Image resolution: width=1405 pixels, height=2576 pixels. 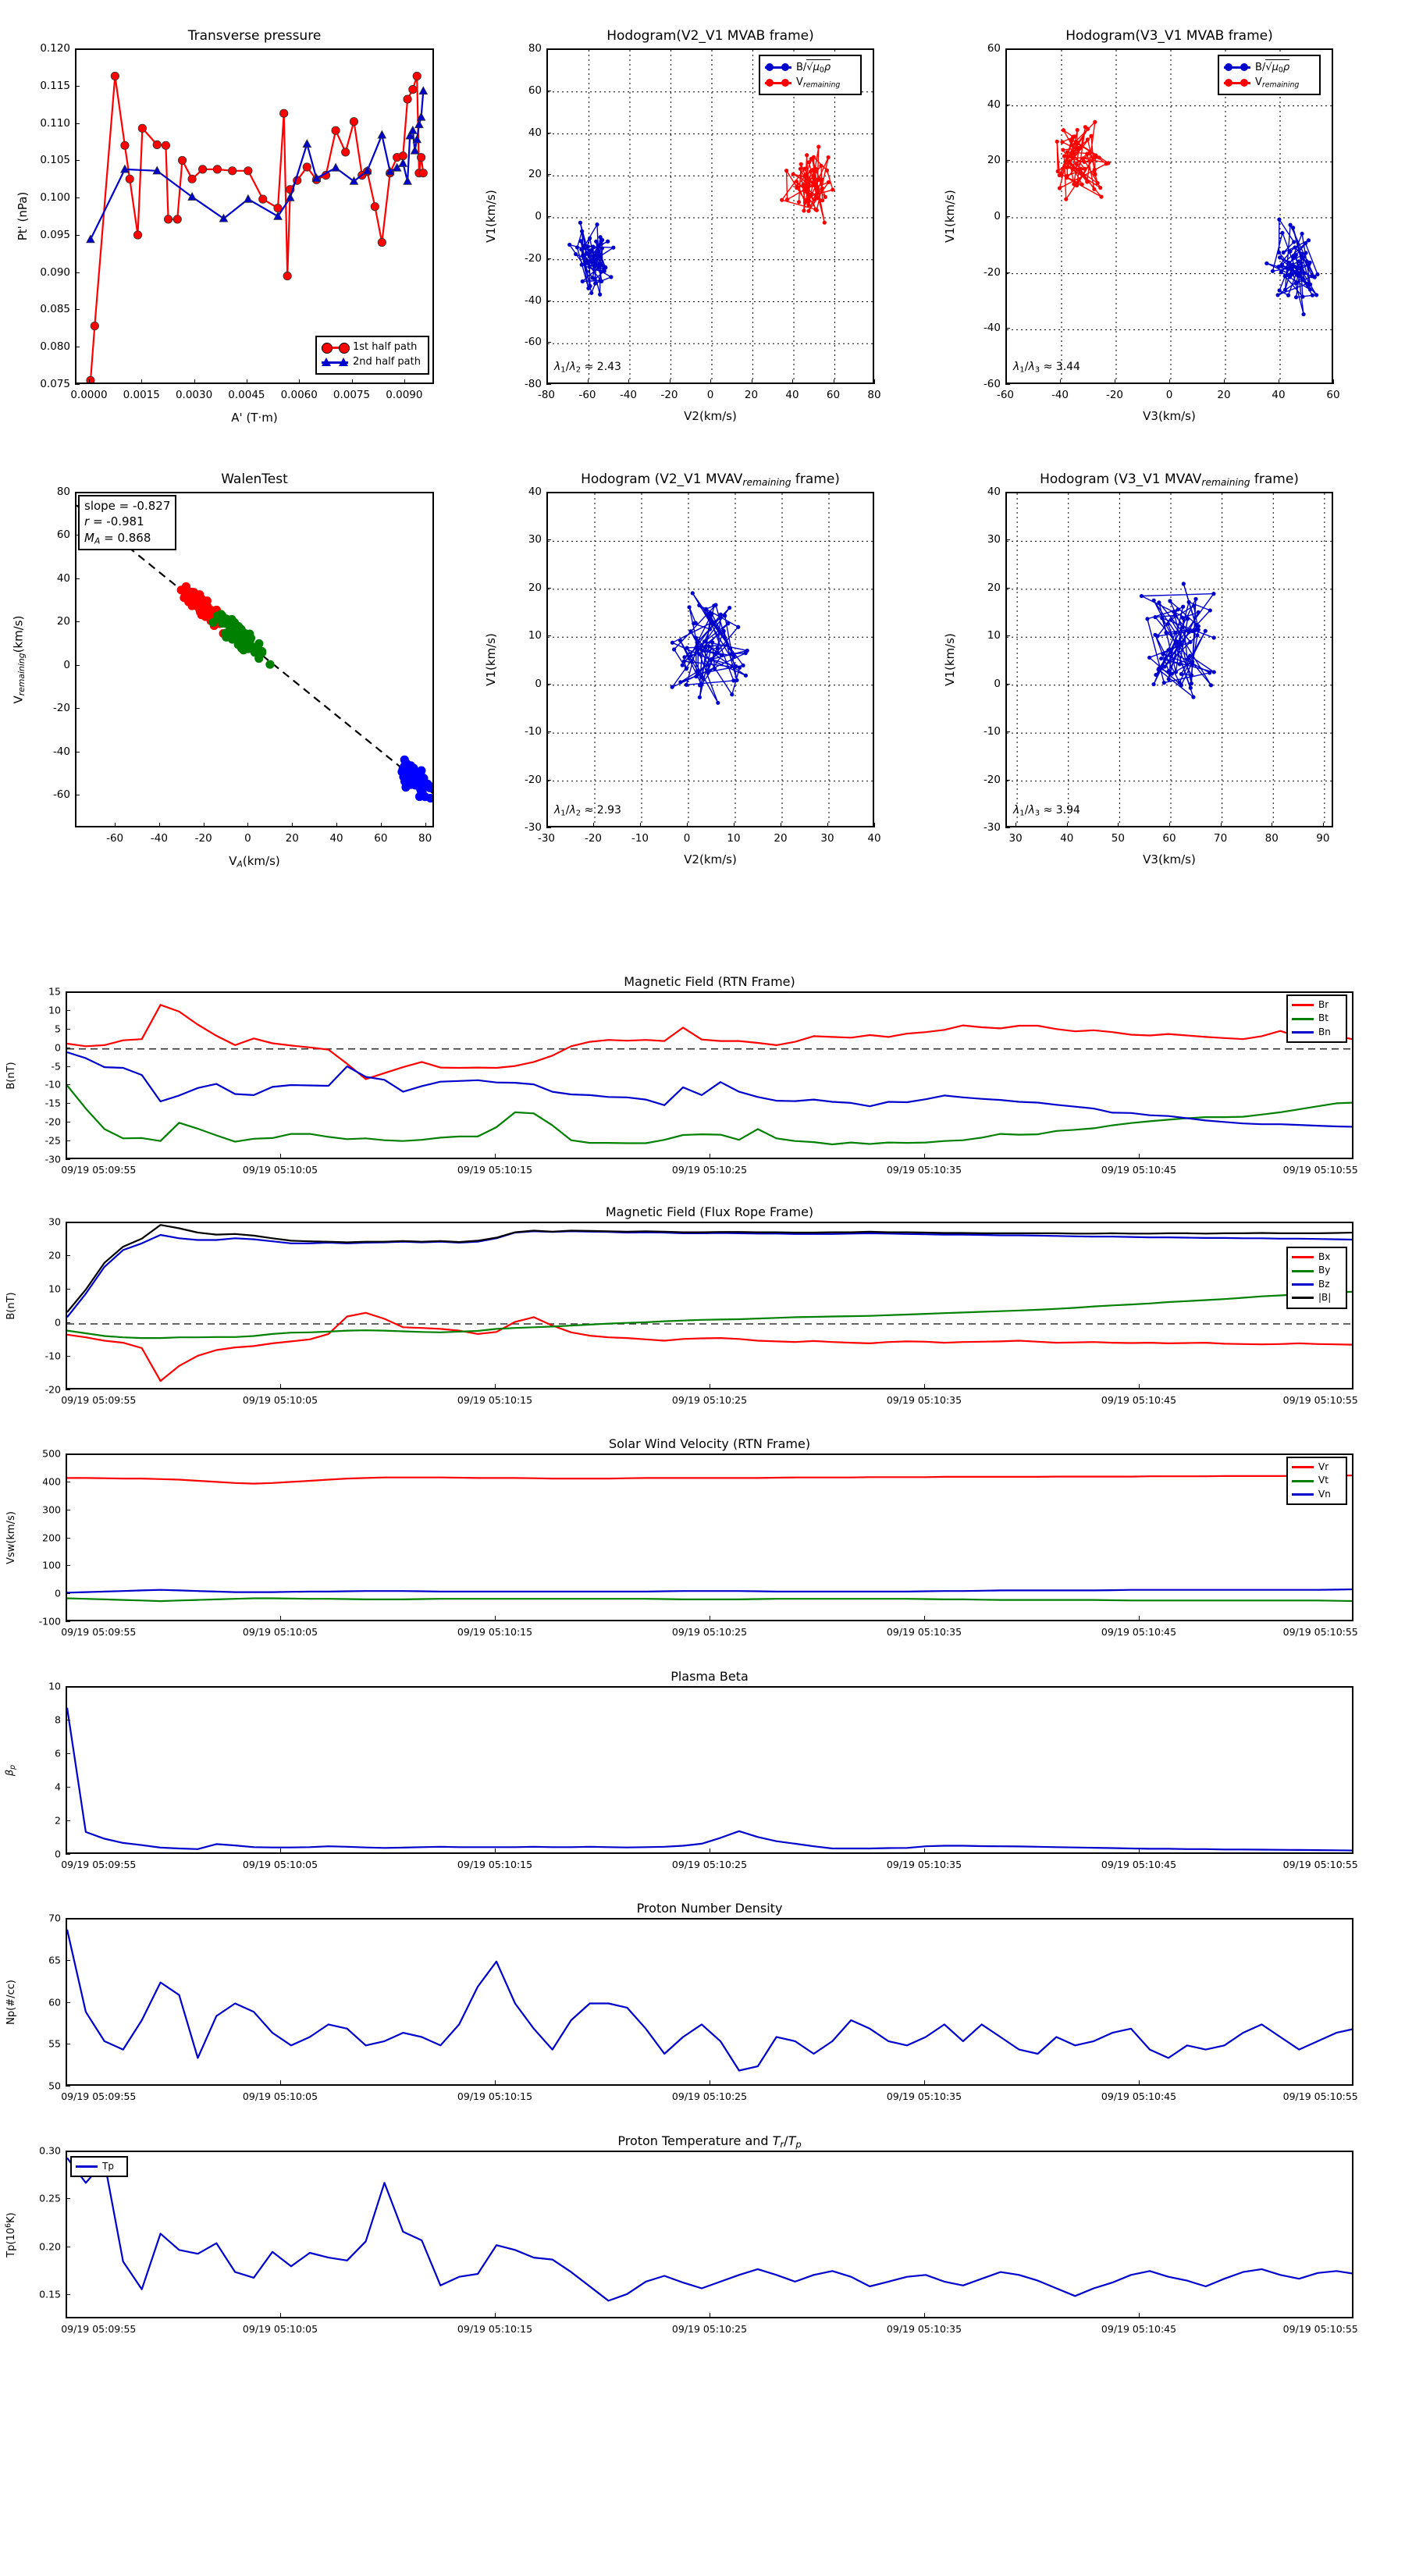 I want to click on x-tick-label: 09/19 05:10:55, so click(x=1320, y=2329).